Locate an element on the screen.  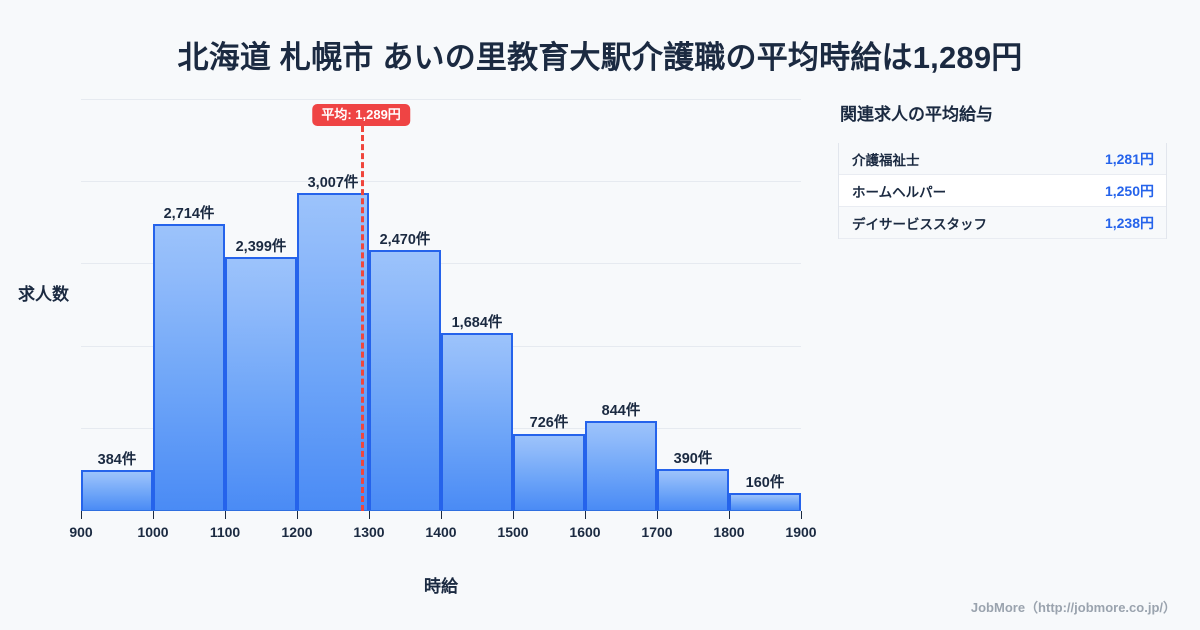
salary-table-row: ホームヘルパー 1,250円 is located at coordinates (1002, 191).